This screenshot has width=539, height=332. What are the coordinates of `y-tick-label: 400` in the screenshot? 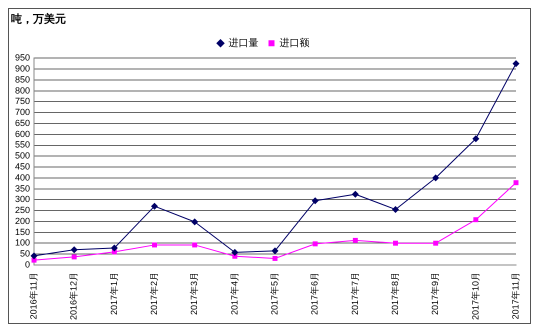 It's located at (22, 177).